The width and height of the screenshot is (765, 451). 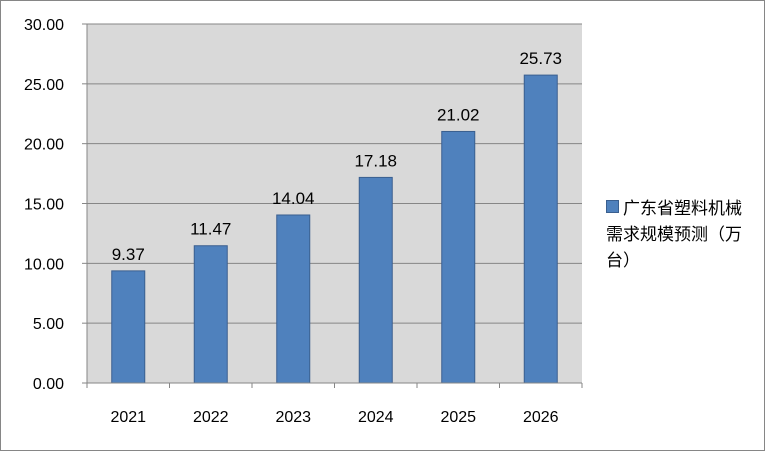 What do you see at coordinates (612, 206) in the screenshot?
I see `legend-swatch` at bounding box center [612, 206].